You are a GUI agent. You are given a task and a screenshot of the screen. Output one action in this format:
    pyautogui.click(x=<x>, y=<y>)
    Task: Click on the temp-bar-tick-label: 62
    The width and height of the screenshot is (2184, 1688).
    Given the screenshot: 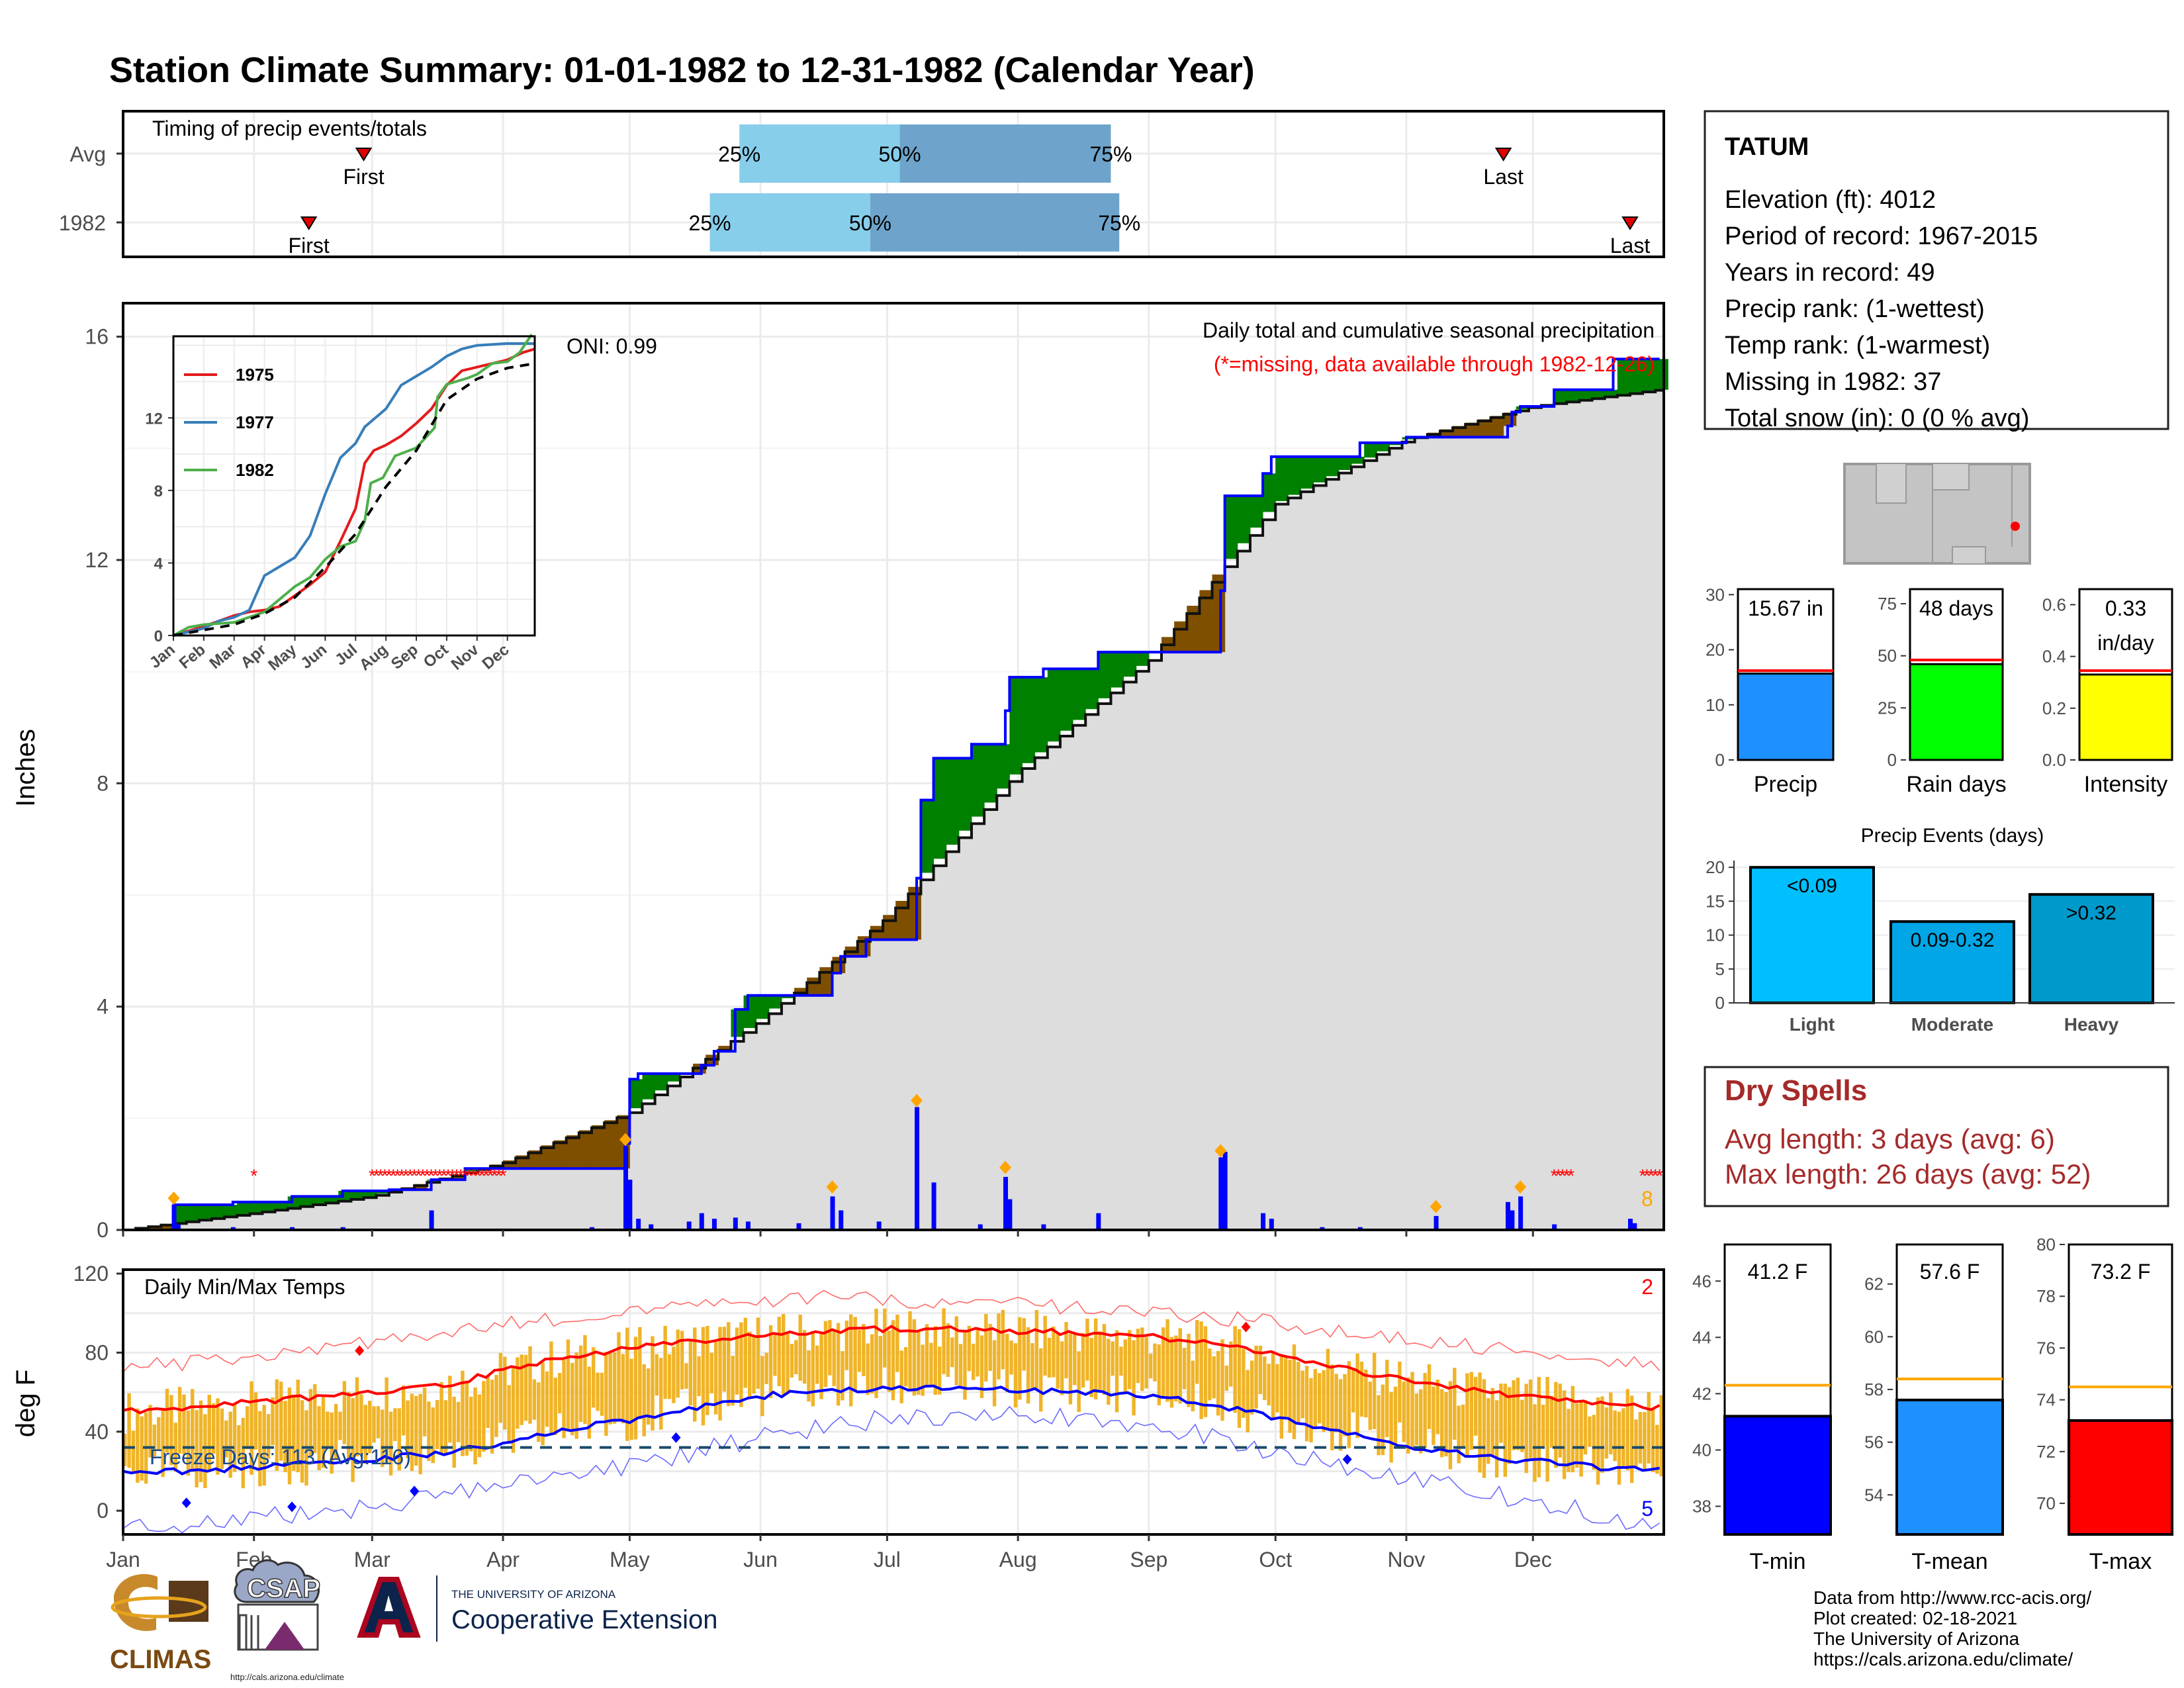 What is the action you would take?
    pyautogui.click(x=1874, y=1284)
    